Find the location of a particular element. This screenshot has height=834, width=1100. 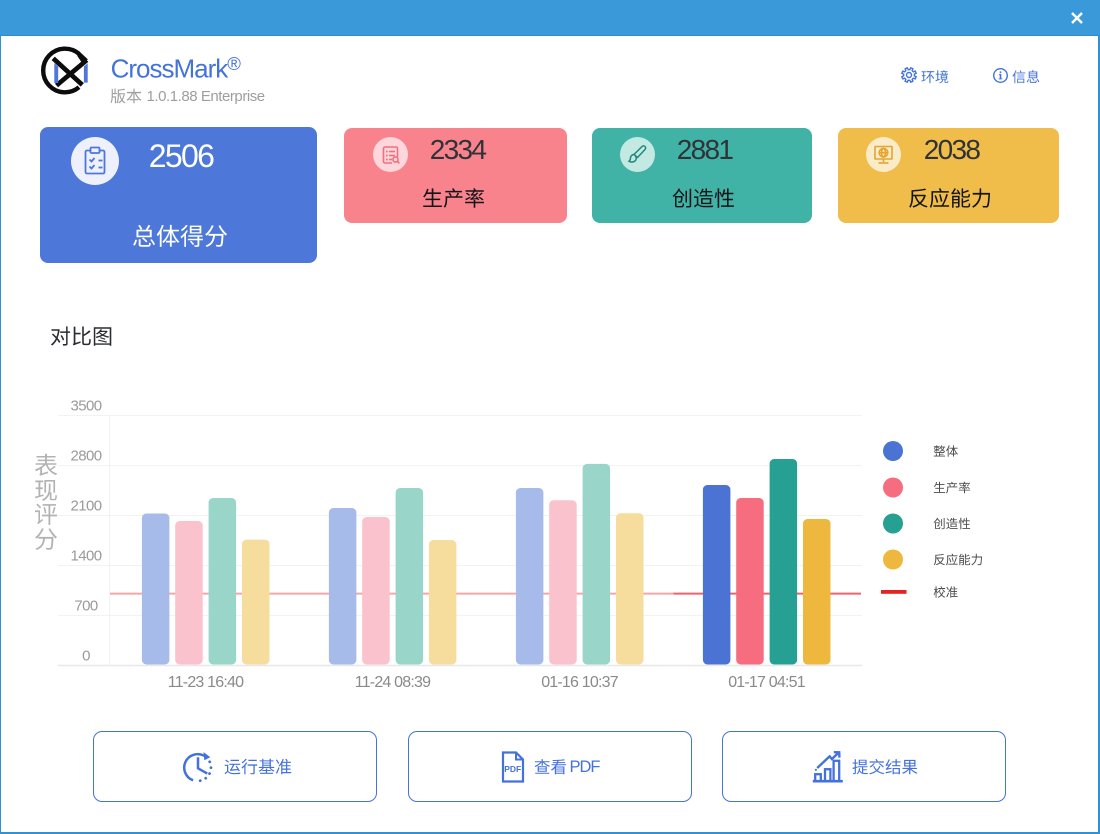

svg-text: 01-17 04:51 is located at coordinates (767, 682).